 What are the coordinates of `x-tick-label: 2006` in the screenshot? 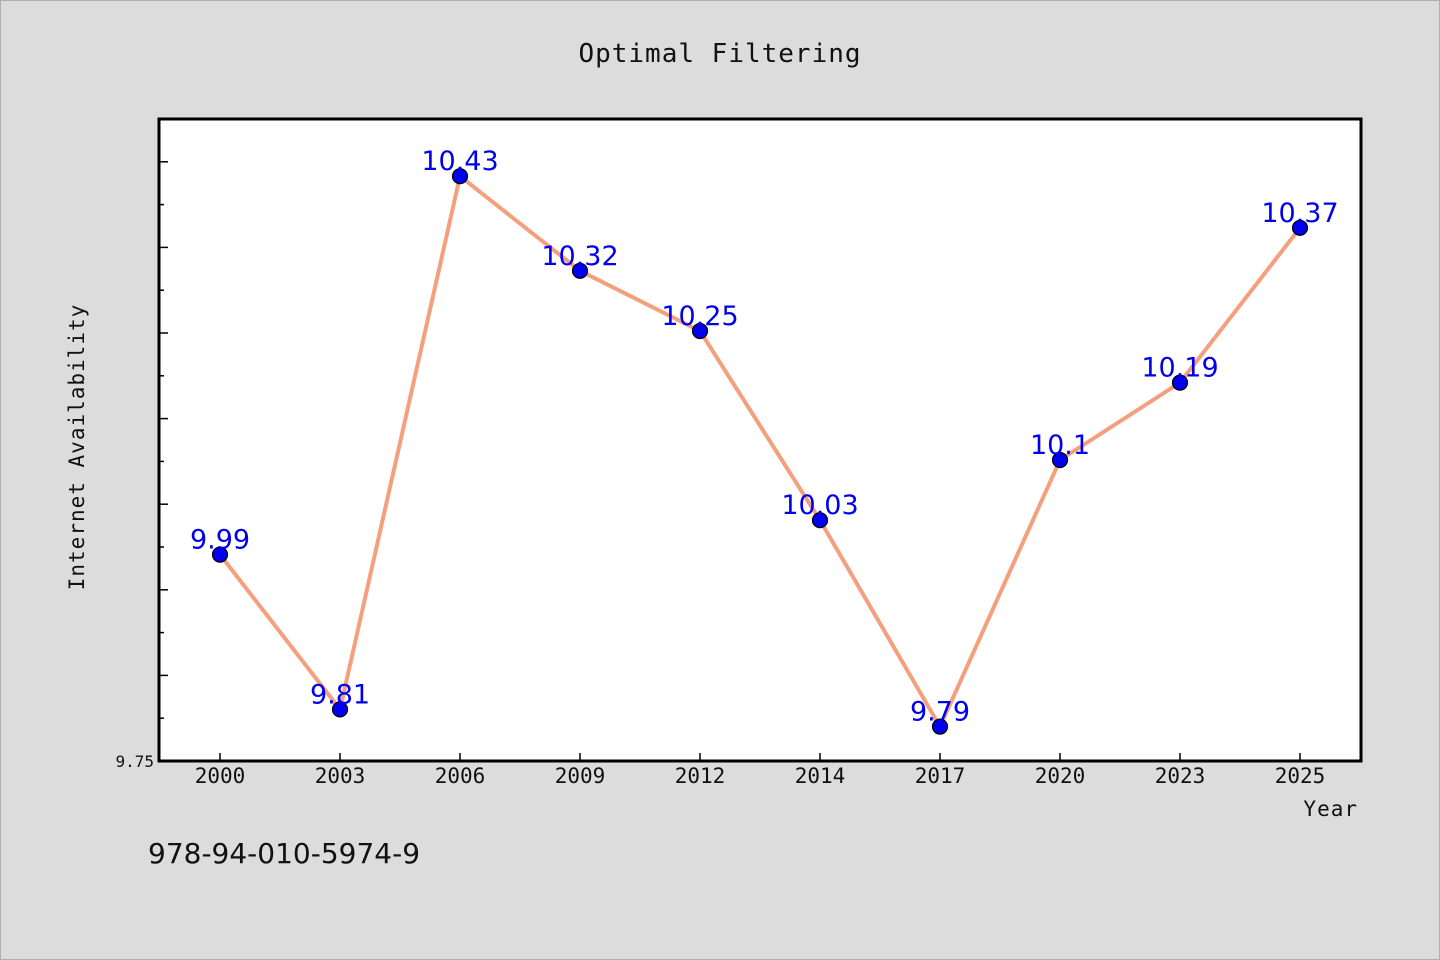 It's located at (460, 776).